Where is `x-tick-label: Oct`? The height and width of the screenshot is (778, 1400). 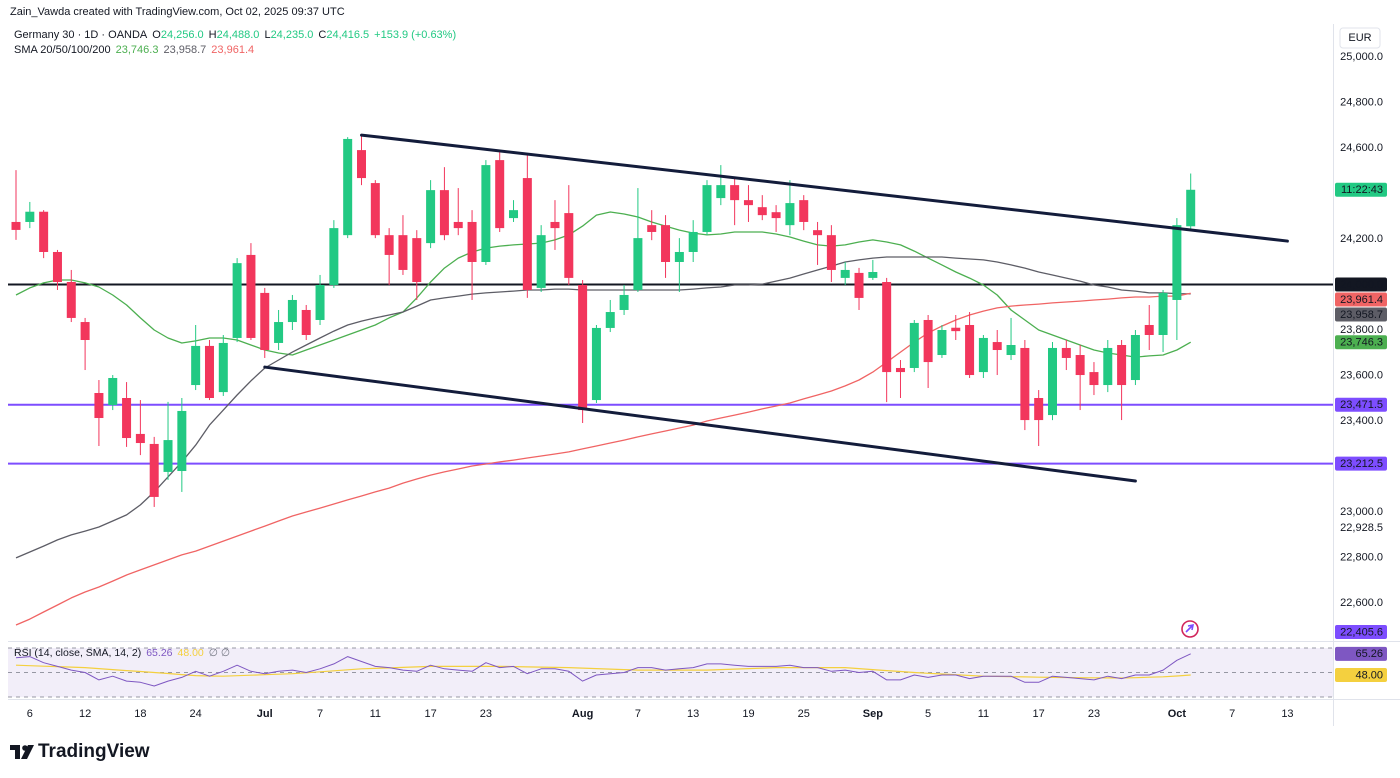 x-tick-label: Oct is located at coordinates (1177, 714).